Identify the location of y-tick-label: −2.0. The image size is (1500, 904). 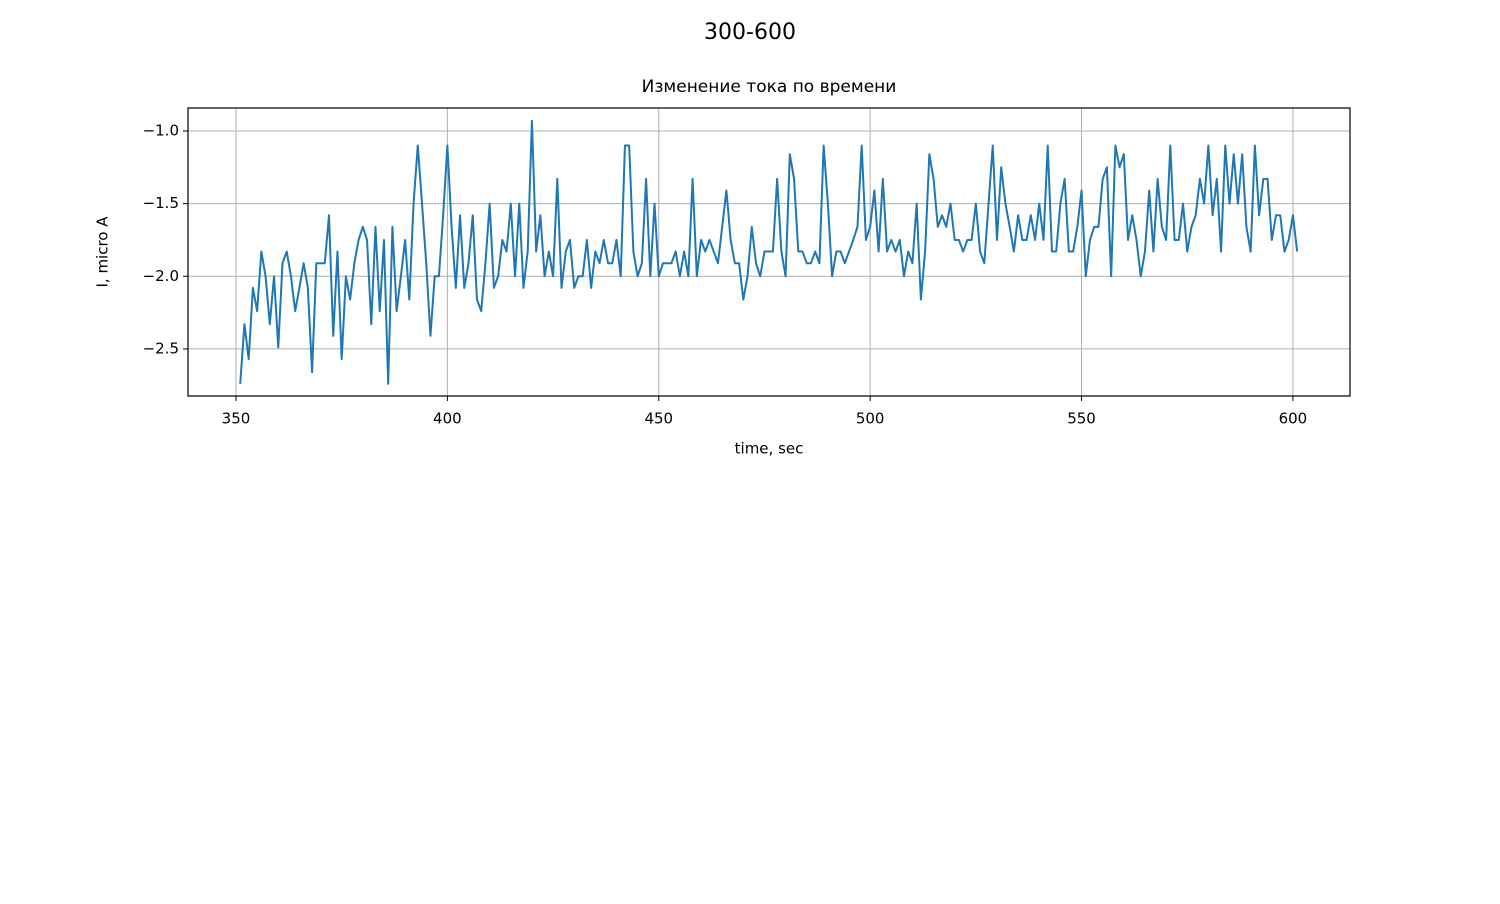
(161, 276).